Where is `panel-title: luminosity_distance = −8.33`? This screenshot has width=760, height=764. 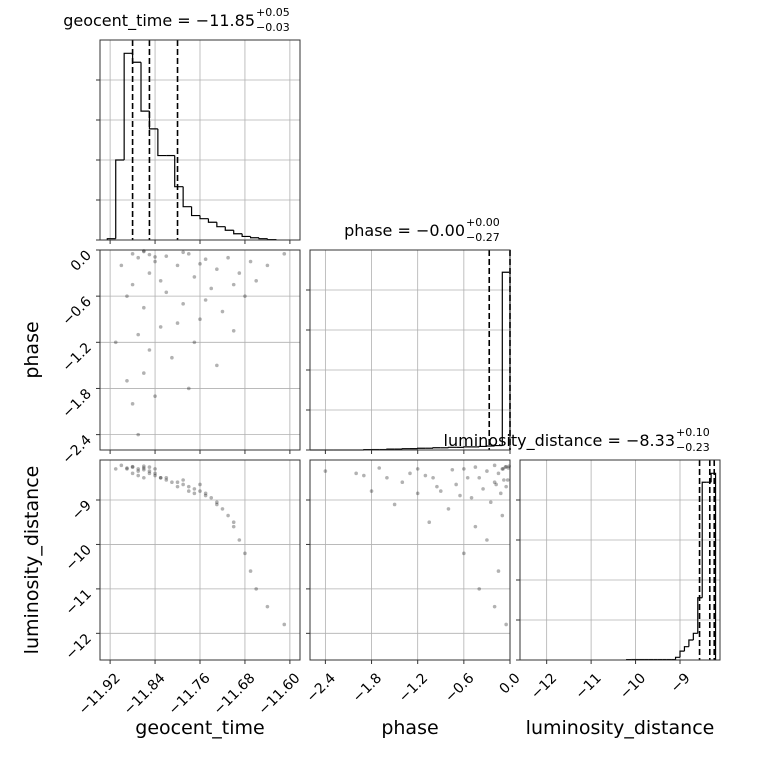
panel-title: luminosity_distance = −8.33 is located at coordinates (559, 441).